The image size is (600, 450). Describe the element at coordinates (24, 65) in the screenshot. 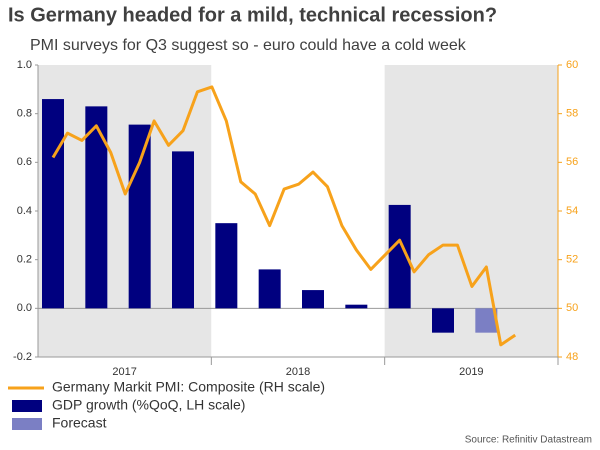

I see `y-tick-label: 1.0` at that location.